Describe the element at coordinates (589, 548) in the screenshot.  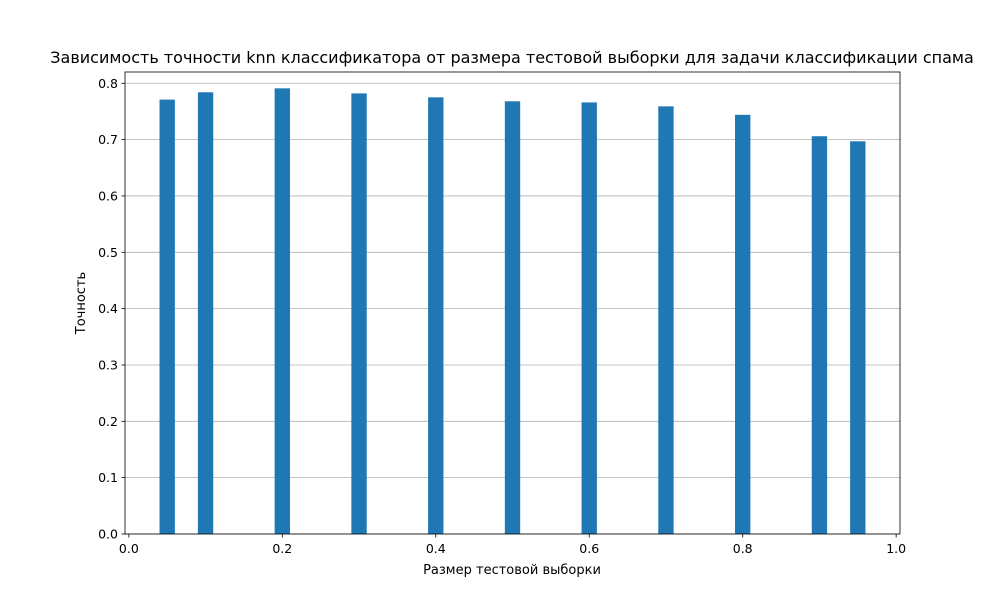
I see `x-tick-label: 0.6` at that location.